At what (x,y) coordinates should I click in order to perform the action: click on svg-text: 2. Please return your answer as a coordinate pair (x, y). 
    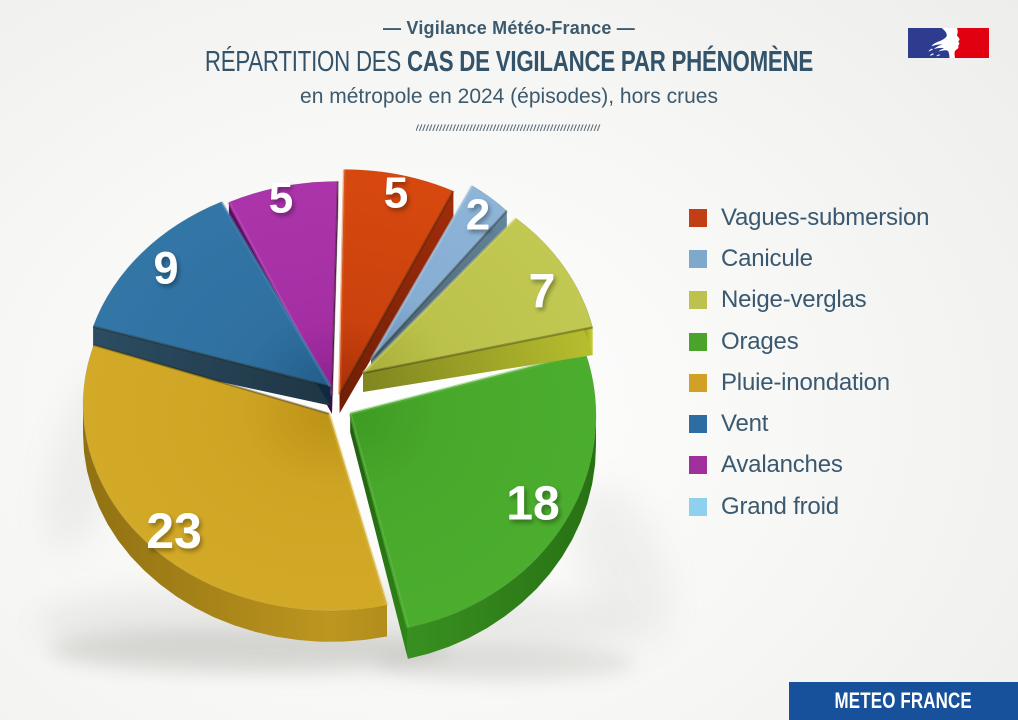
    Looking at the image, I should click on (478, 215).